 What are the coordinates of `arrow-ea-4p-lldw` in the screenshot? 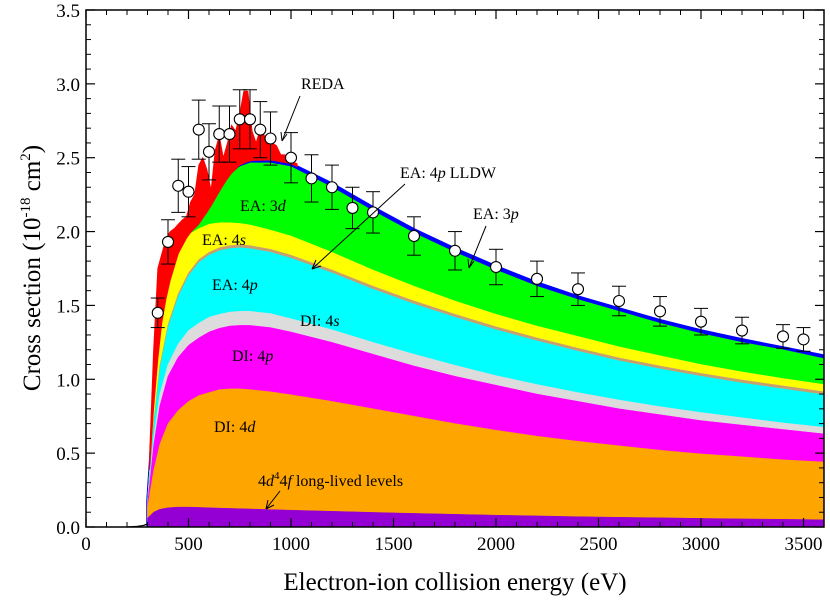 It's located at (358, 226).